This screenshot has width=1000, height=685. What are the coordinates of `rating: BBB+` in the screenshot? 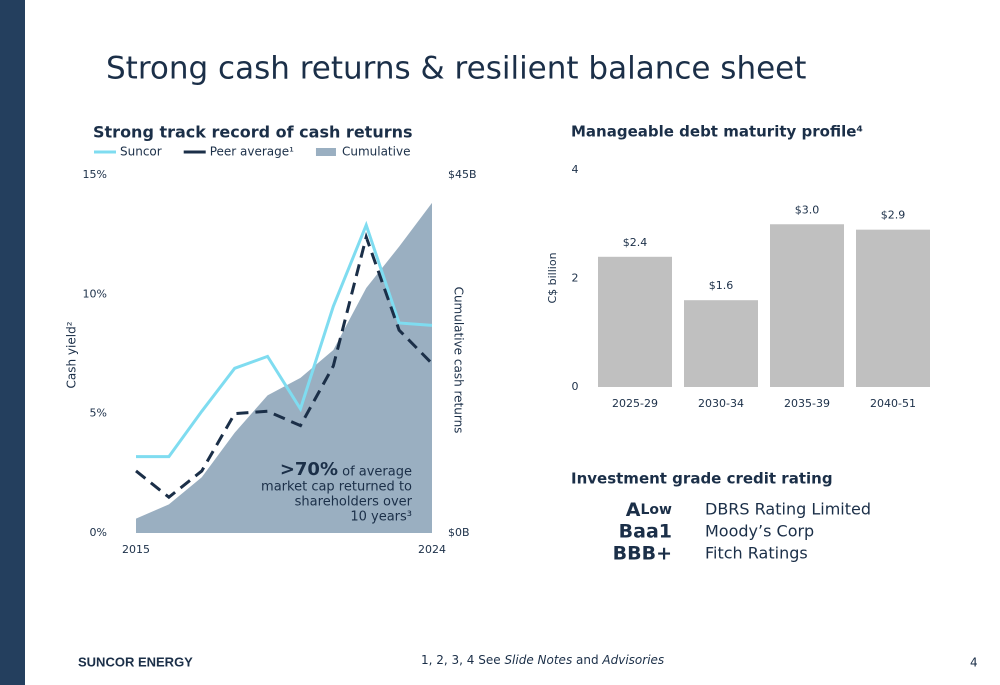 It's located at (642, 554).